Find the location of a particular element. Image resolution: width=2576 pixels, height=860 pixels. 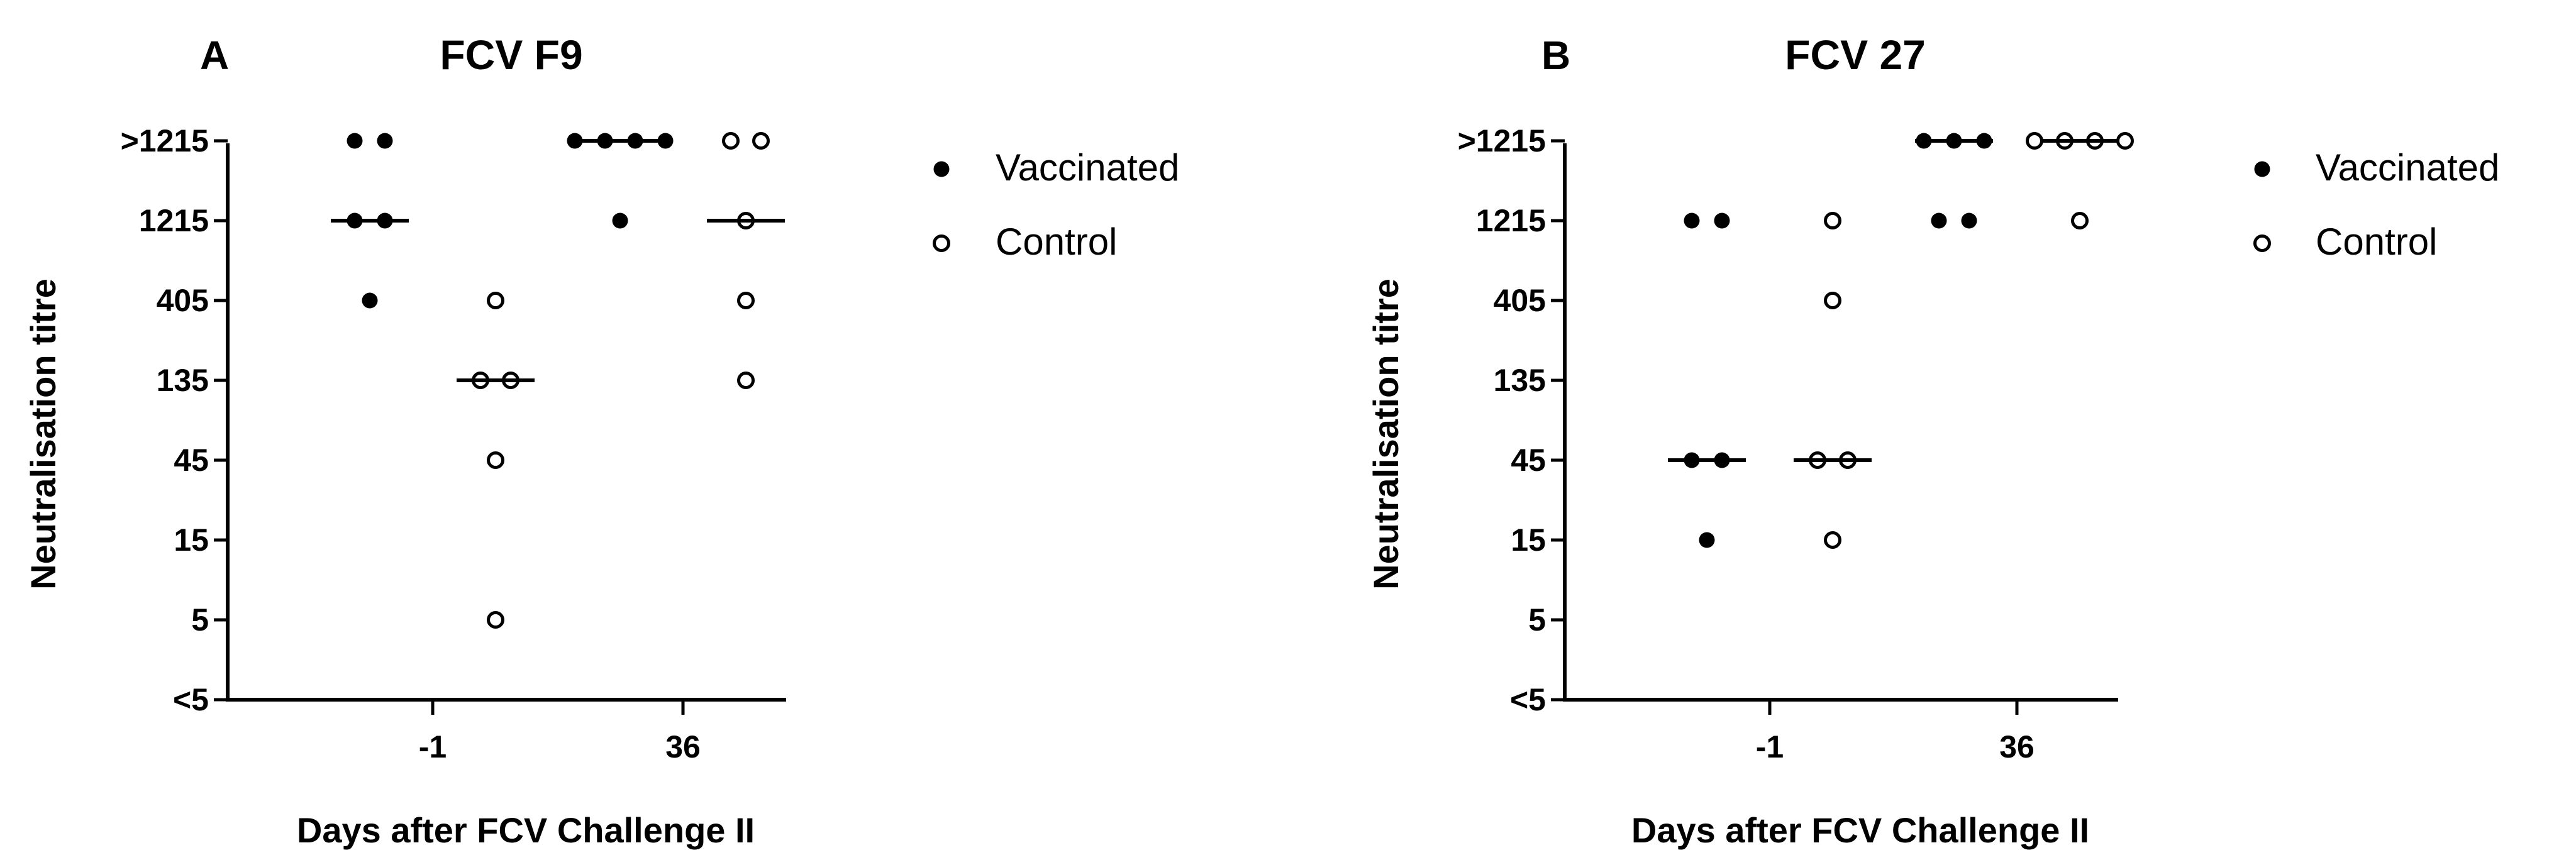

chart-title: FCV 27 is located at coordinates (1855, 54).